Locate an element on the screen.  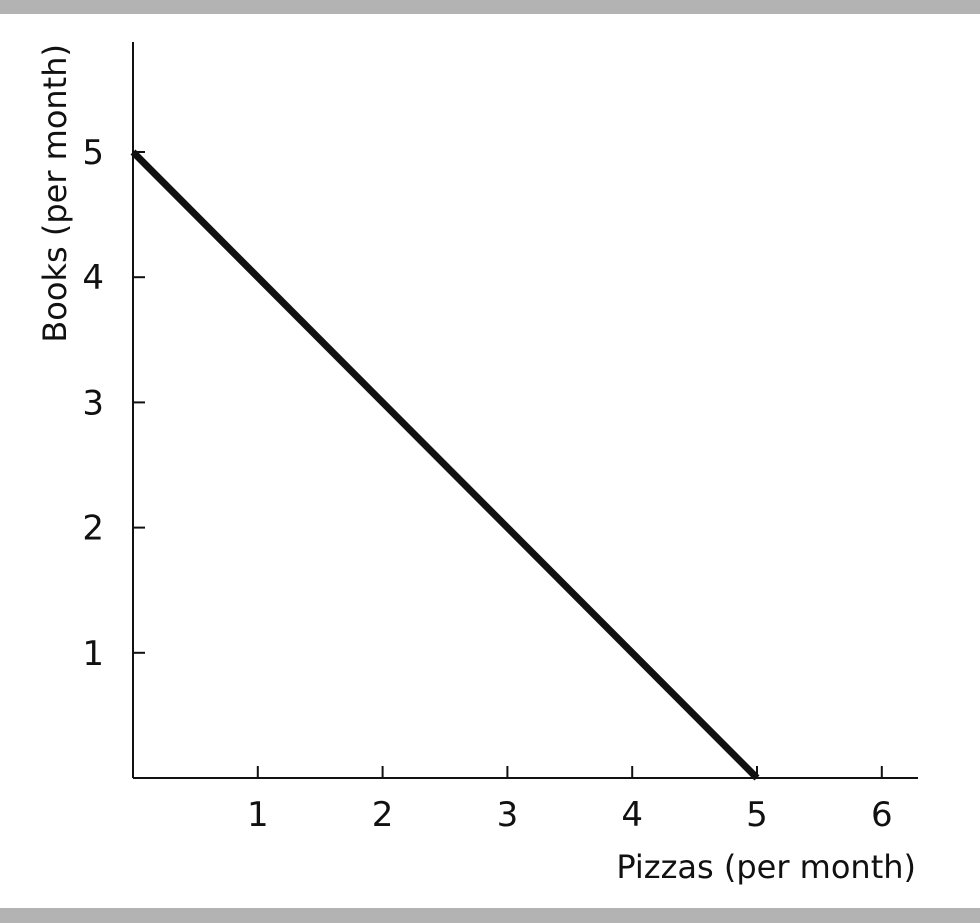
x-tick-label: 3 is located at coordinates (508, 815).